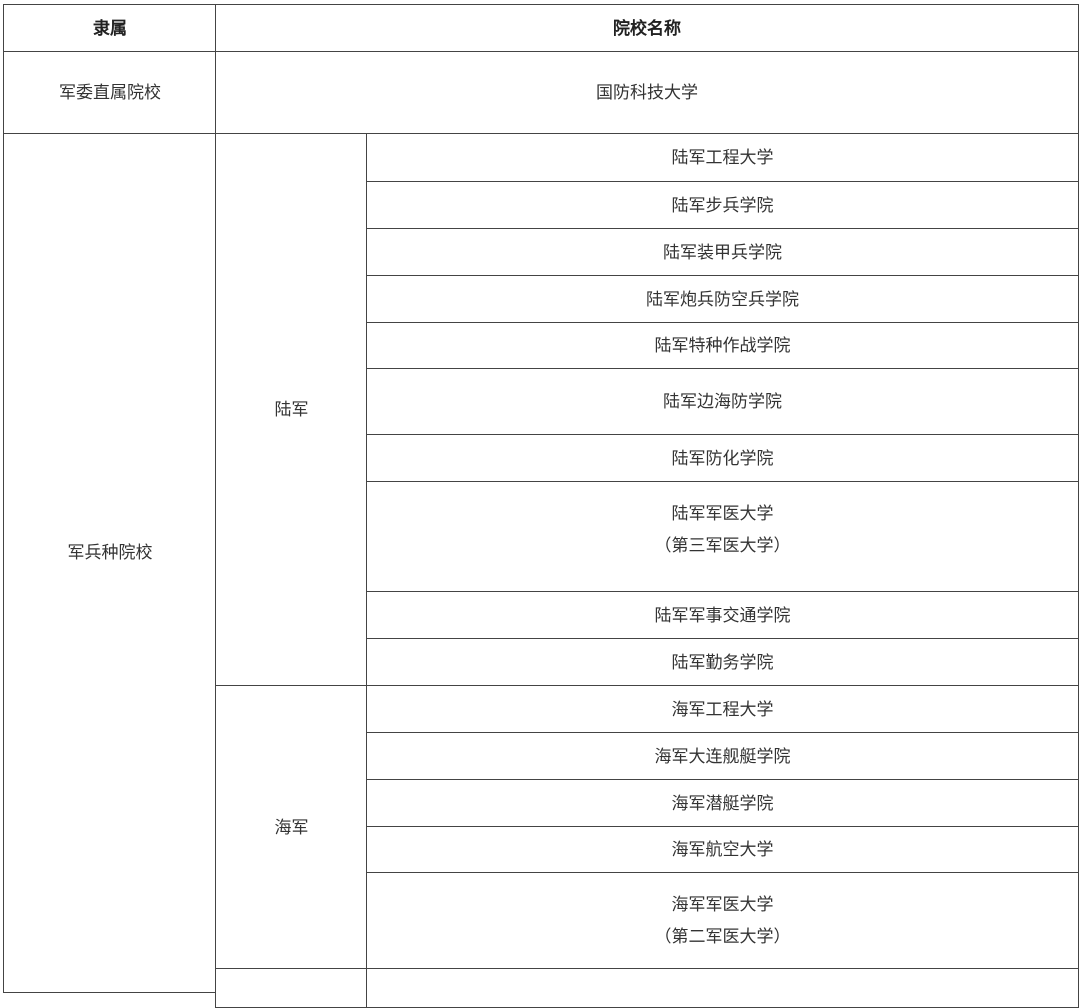 The image size is (1080, 1008). Describe the element at coordinates (722, 346) in the screenshot. I see `army-school: 陆军特种作战学院` at that location.